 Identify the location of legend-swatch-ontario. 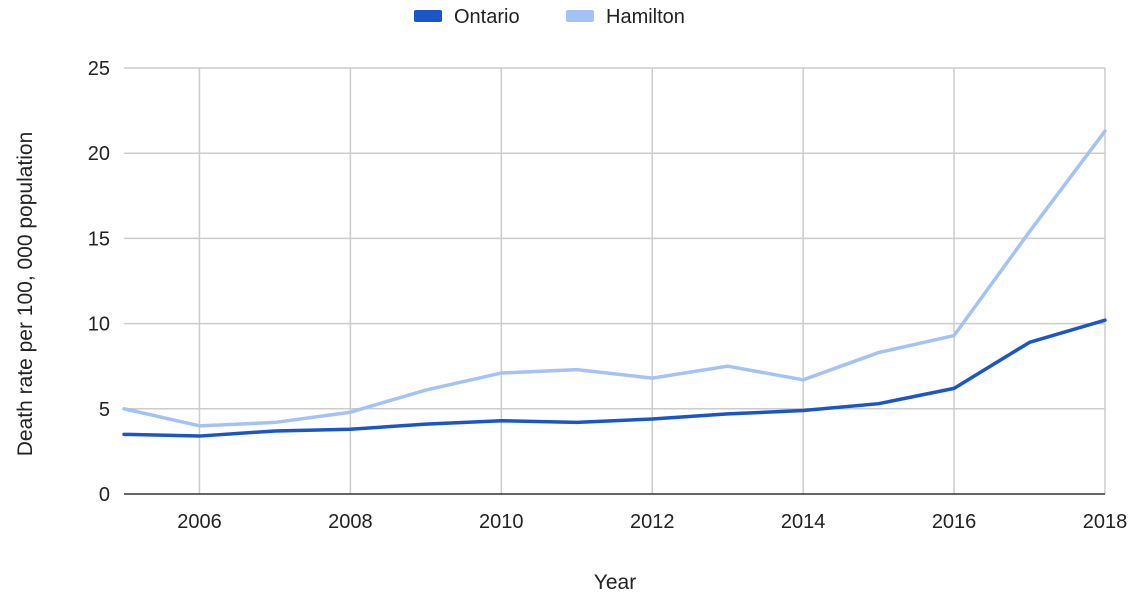
(428, 16).